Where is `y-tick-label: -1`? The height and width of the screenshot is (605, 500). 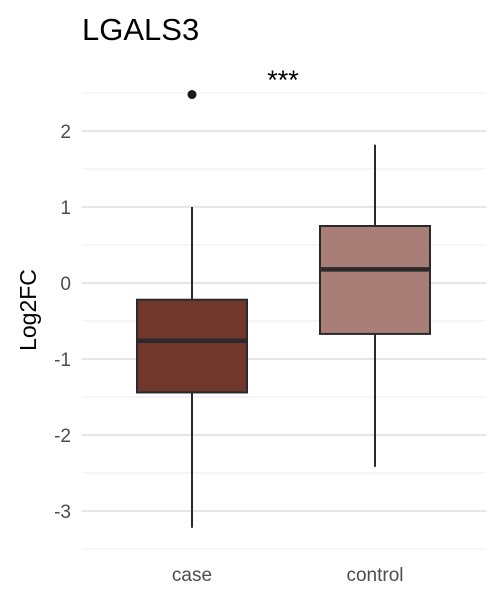
y-tick-label: -1 is located at coordinates (62, 360).